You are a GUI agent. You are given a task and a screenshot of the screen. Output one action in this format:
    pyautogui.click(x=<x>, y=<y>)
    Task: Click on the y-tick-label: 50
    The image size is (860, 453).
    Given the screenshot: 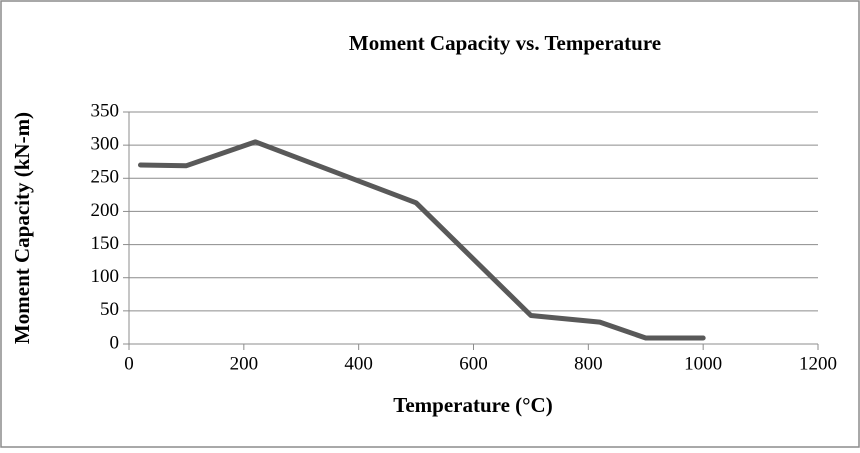 What is the action you would take?
    pyautogui.click(x=109, y=309)
    